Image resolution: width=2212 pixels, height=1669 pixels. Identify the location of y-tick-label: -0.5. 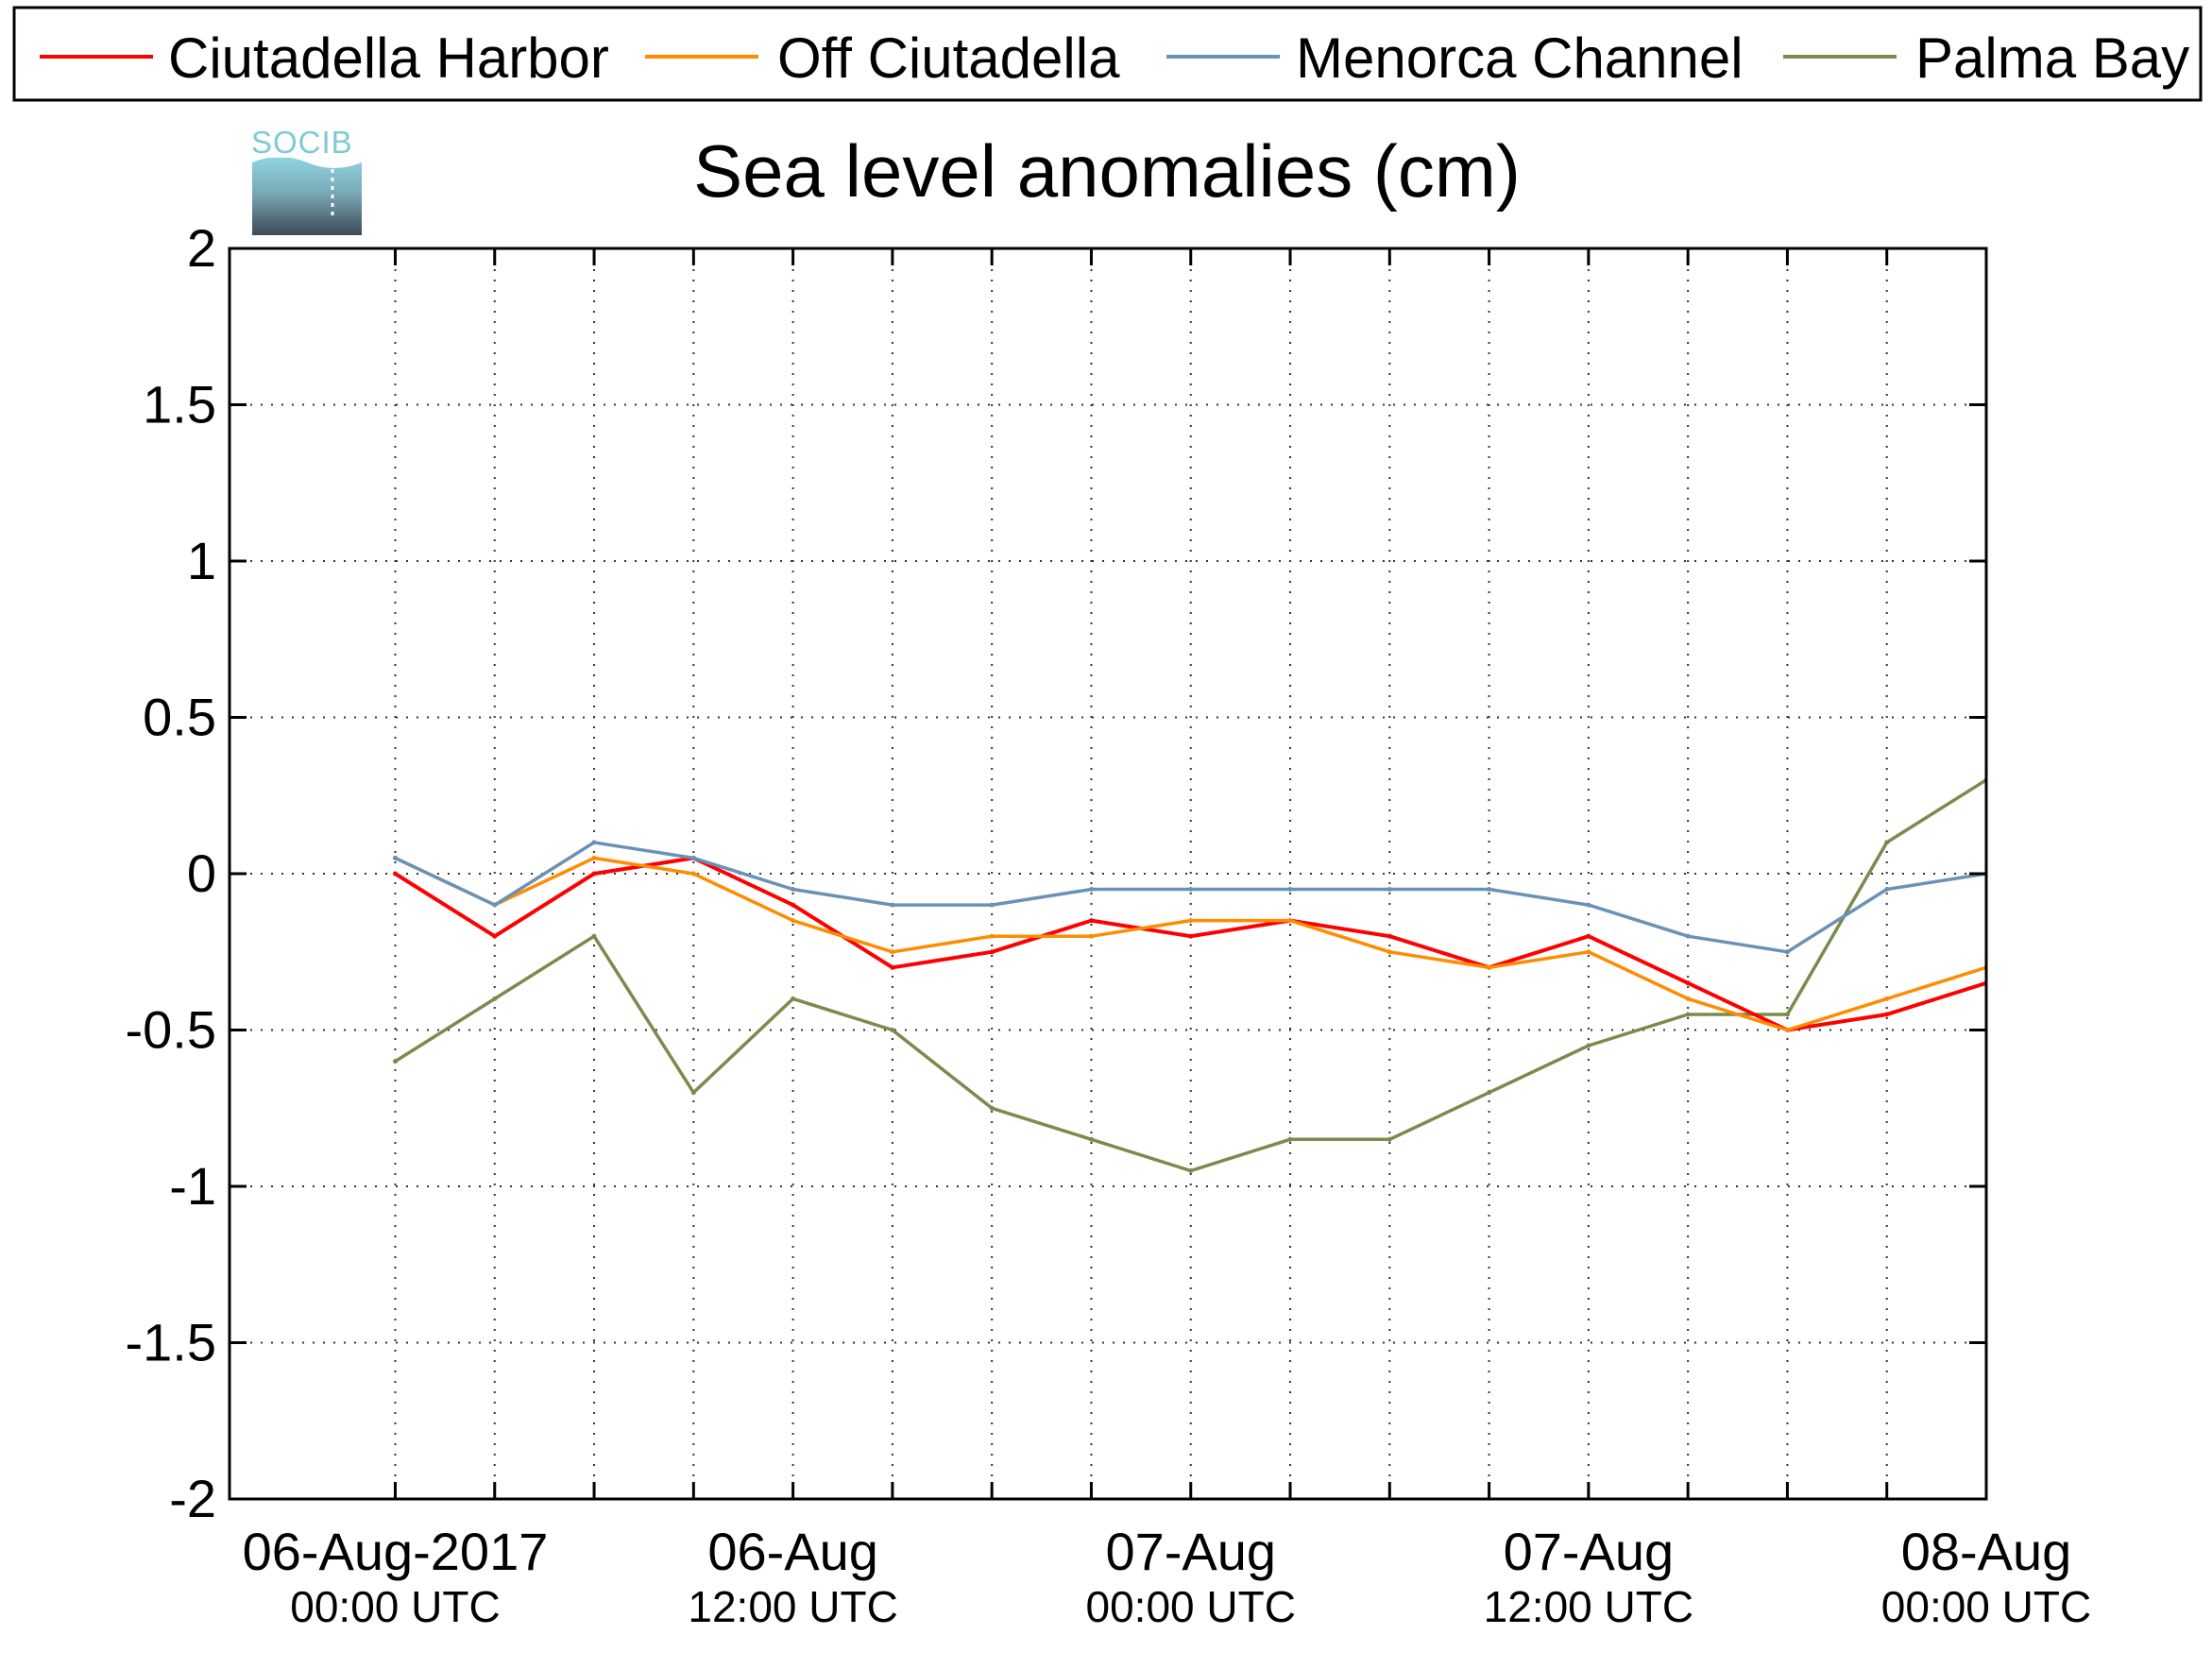
(171, 1030).